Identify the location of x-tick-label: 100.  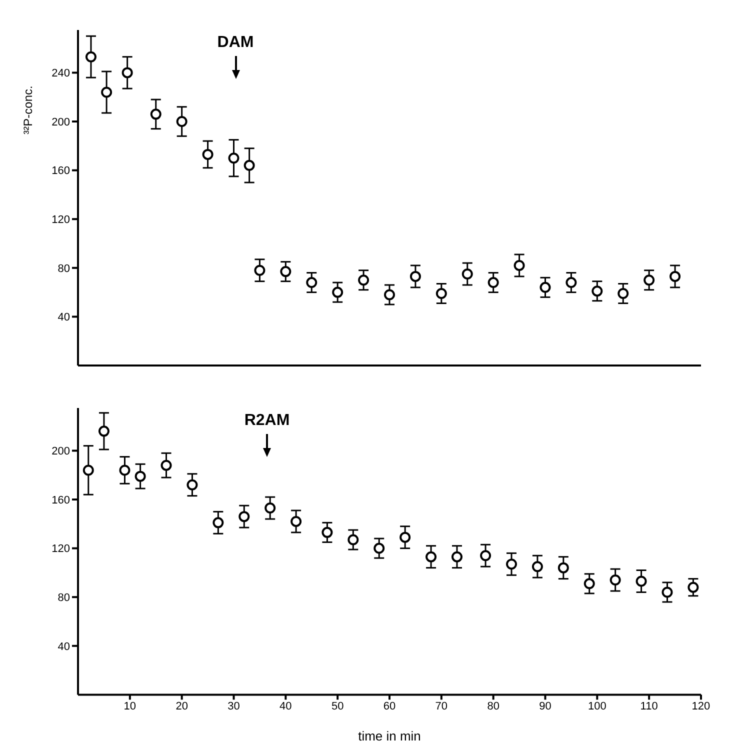
(597, 706).